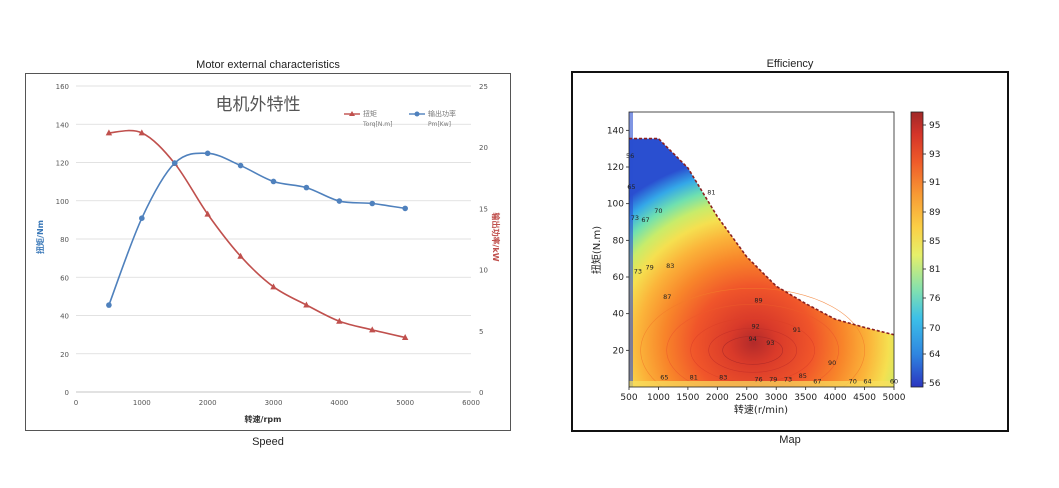 The image size is (1059, 488). I want to click on map-y-tick-label: 80, so click(619, 241).